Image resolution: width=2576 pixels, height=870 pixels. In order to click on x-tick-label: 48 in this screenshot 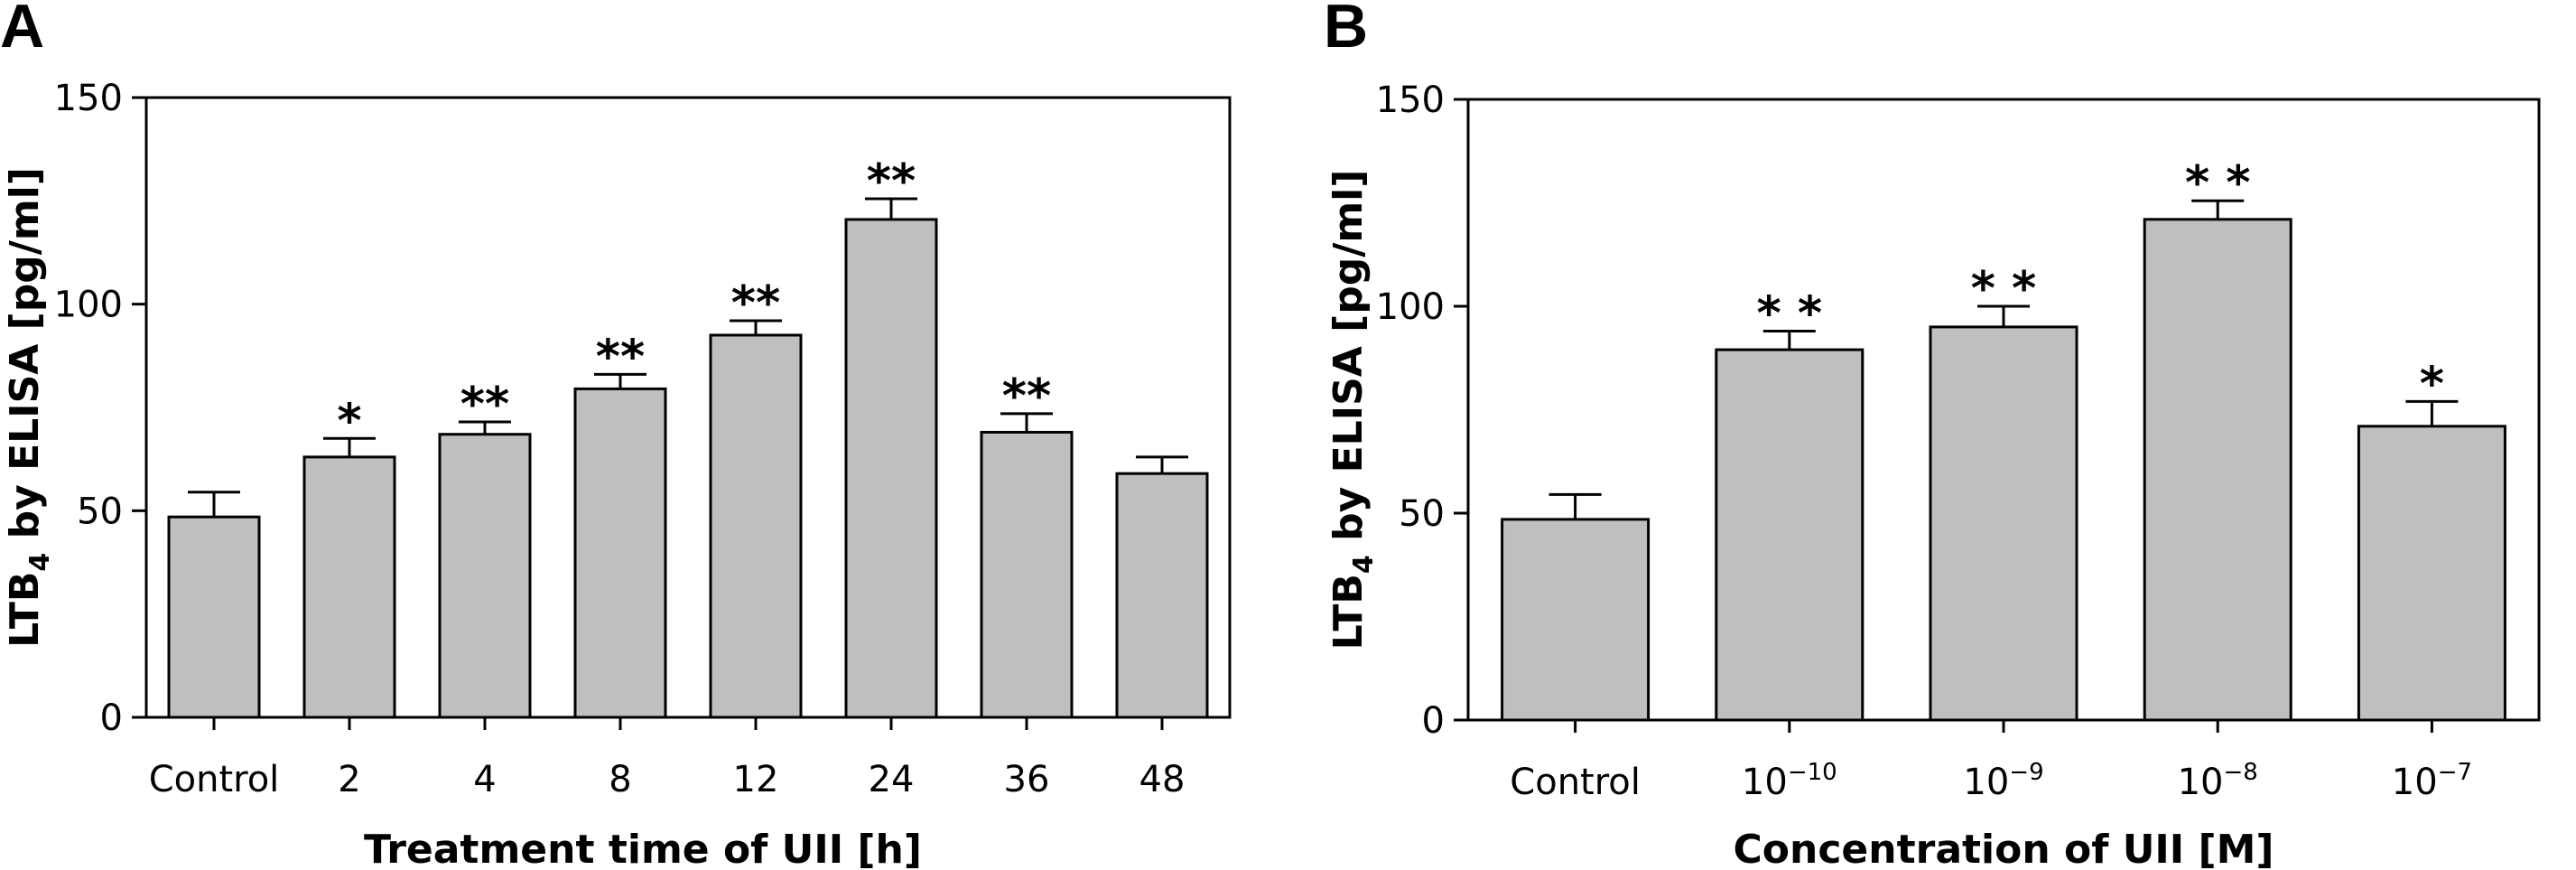, I will do `click(1162, 780)`.